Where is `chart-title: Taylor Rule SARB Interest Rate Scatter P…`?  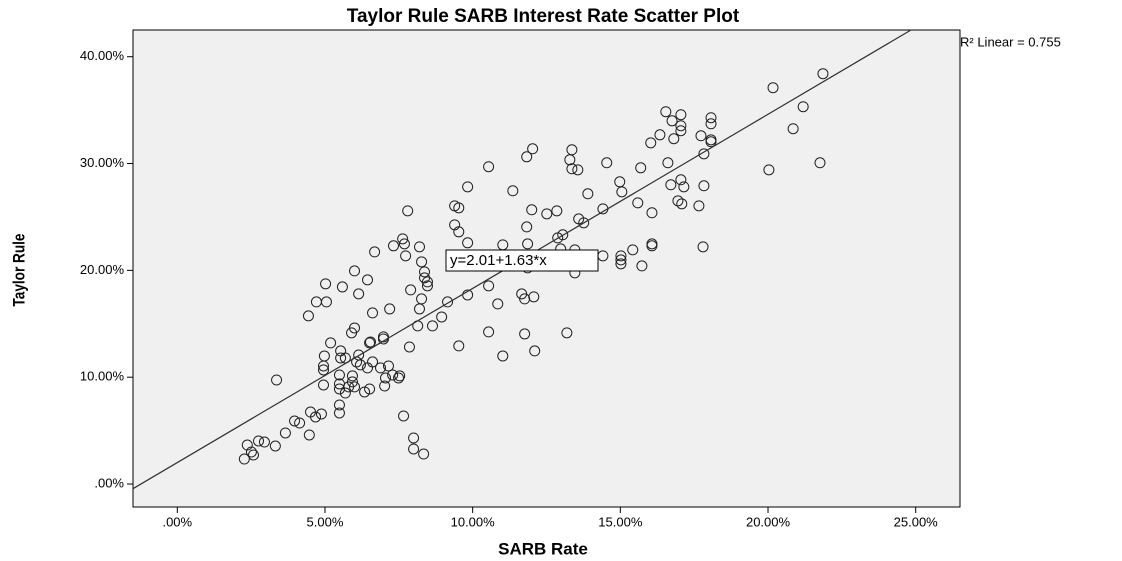 chart-title: Taylor Rule SARB Interest Rate Scatter P… is located at coordinates (543, 16).